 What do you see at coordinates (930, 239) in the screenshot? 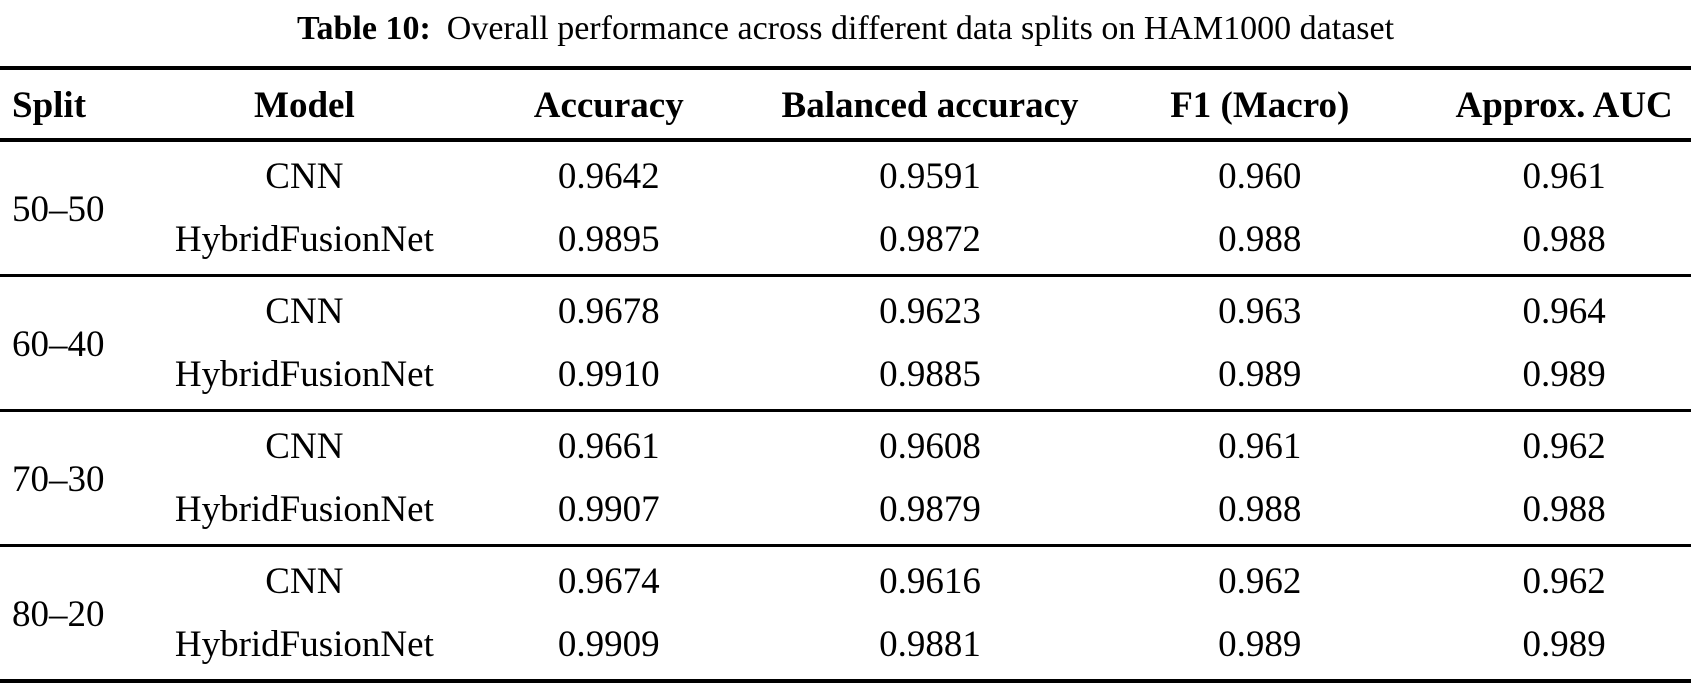
I see `balanced-accuracy-cell: 0.9872` at bounding box center [930, 239].